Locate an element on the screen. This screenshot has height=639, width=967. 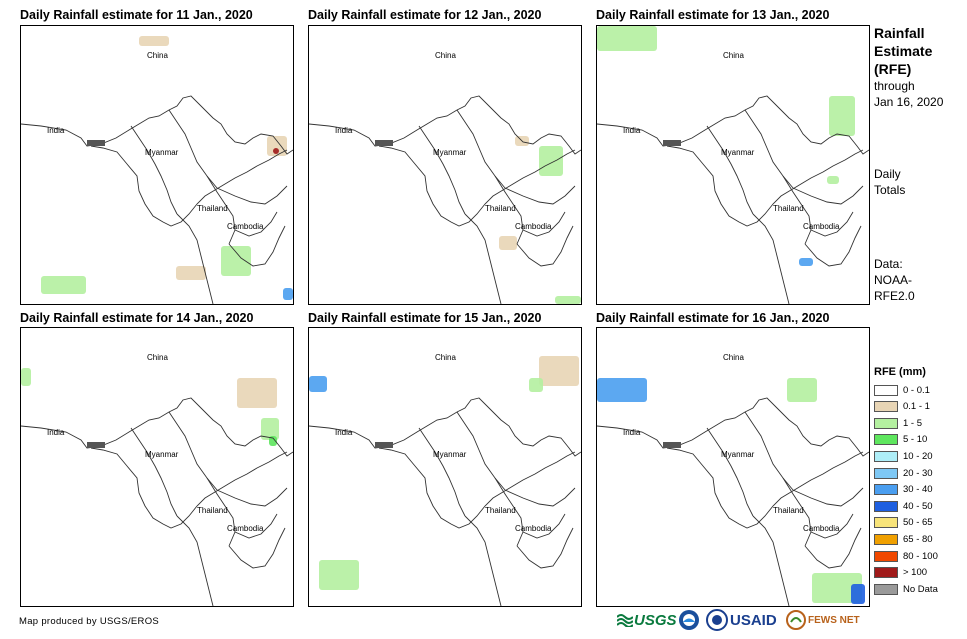
legend-item: 50 - 65 is located at coordinates (903, 523).